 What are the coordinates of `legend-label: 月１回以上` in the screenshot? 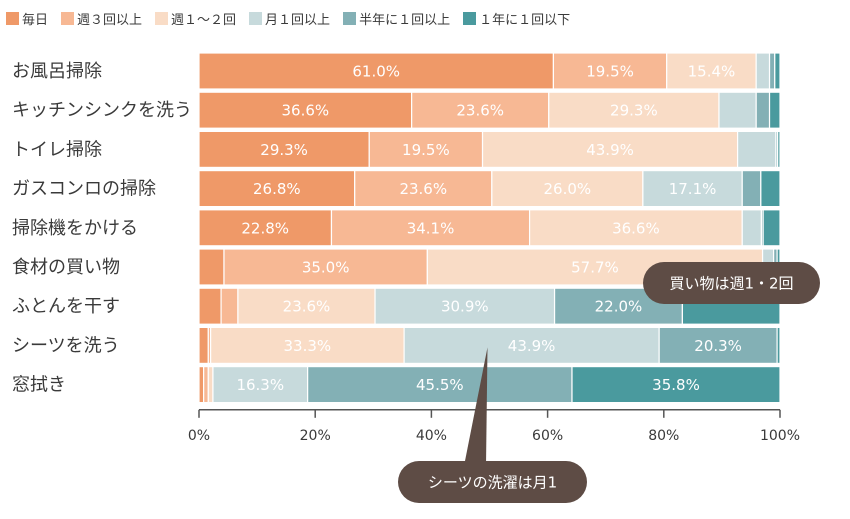 It's located at (298, 20).